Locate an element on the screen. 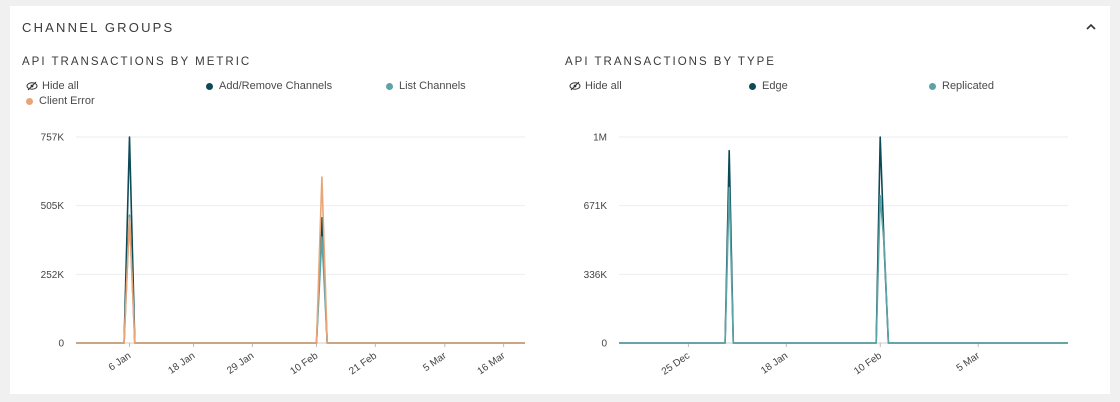  legend-item-add-remove-channels: Add/Remove Channels is located at coordinates (269, 86).